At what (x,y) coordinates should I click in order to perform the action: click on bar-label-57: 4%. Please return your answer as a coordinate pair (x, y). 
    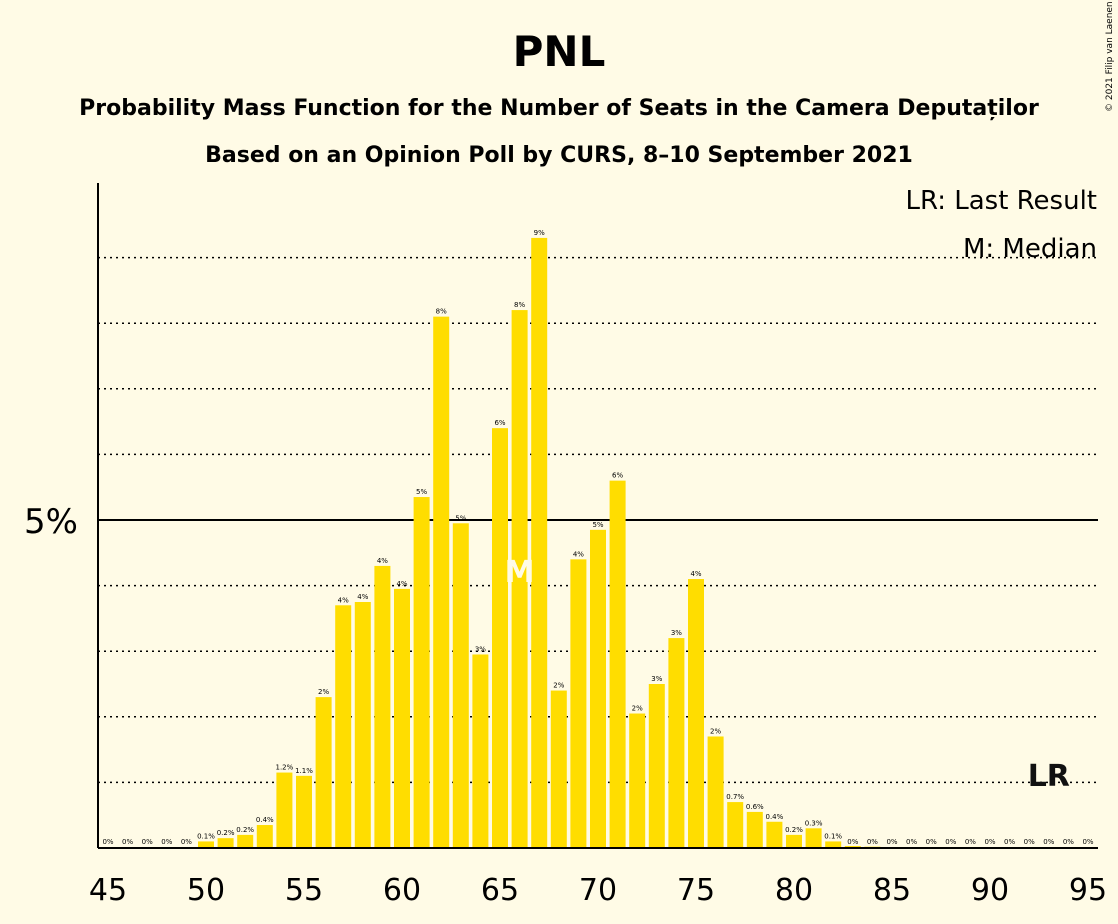
    Looking at the image, I should click on (343, 600).